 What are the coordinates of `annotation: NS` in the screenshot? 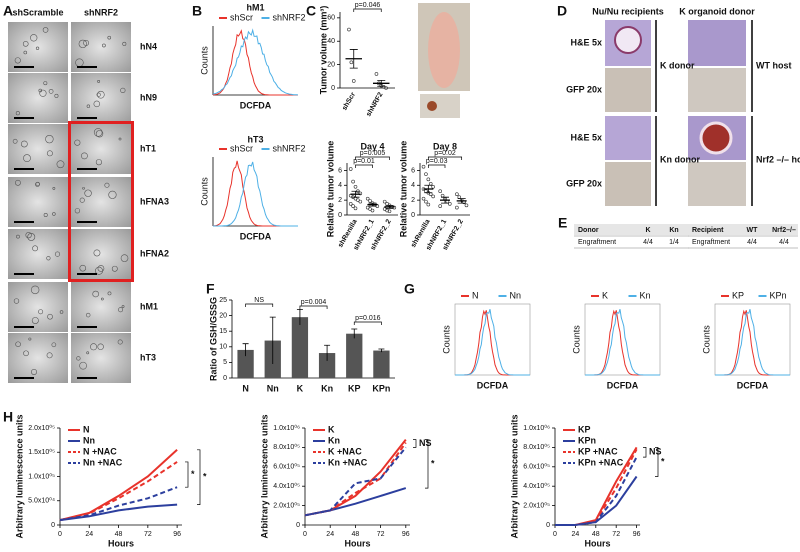 It's located at (655, 452).